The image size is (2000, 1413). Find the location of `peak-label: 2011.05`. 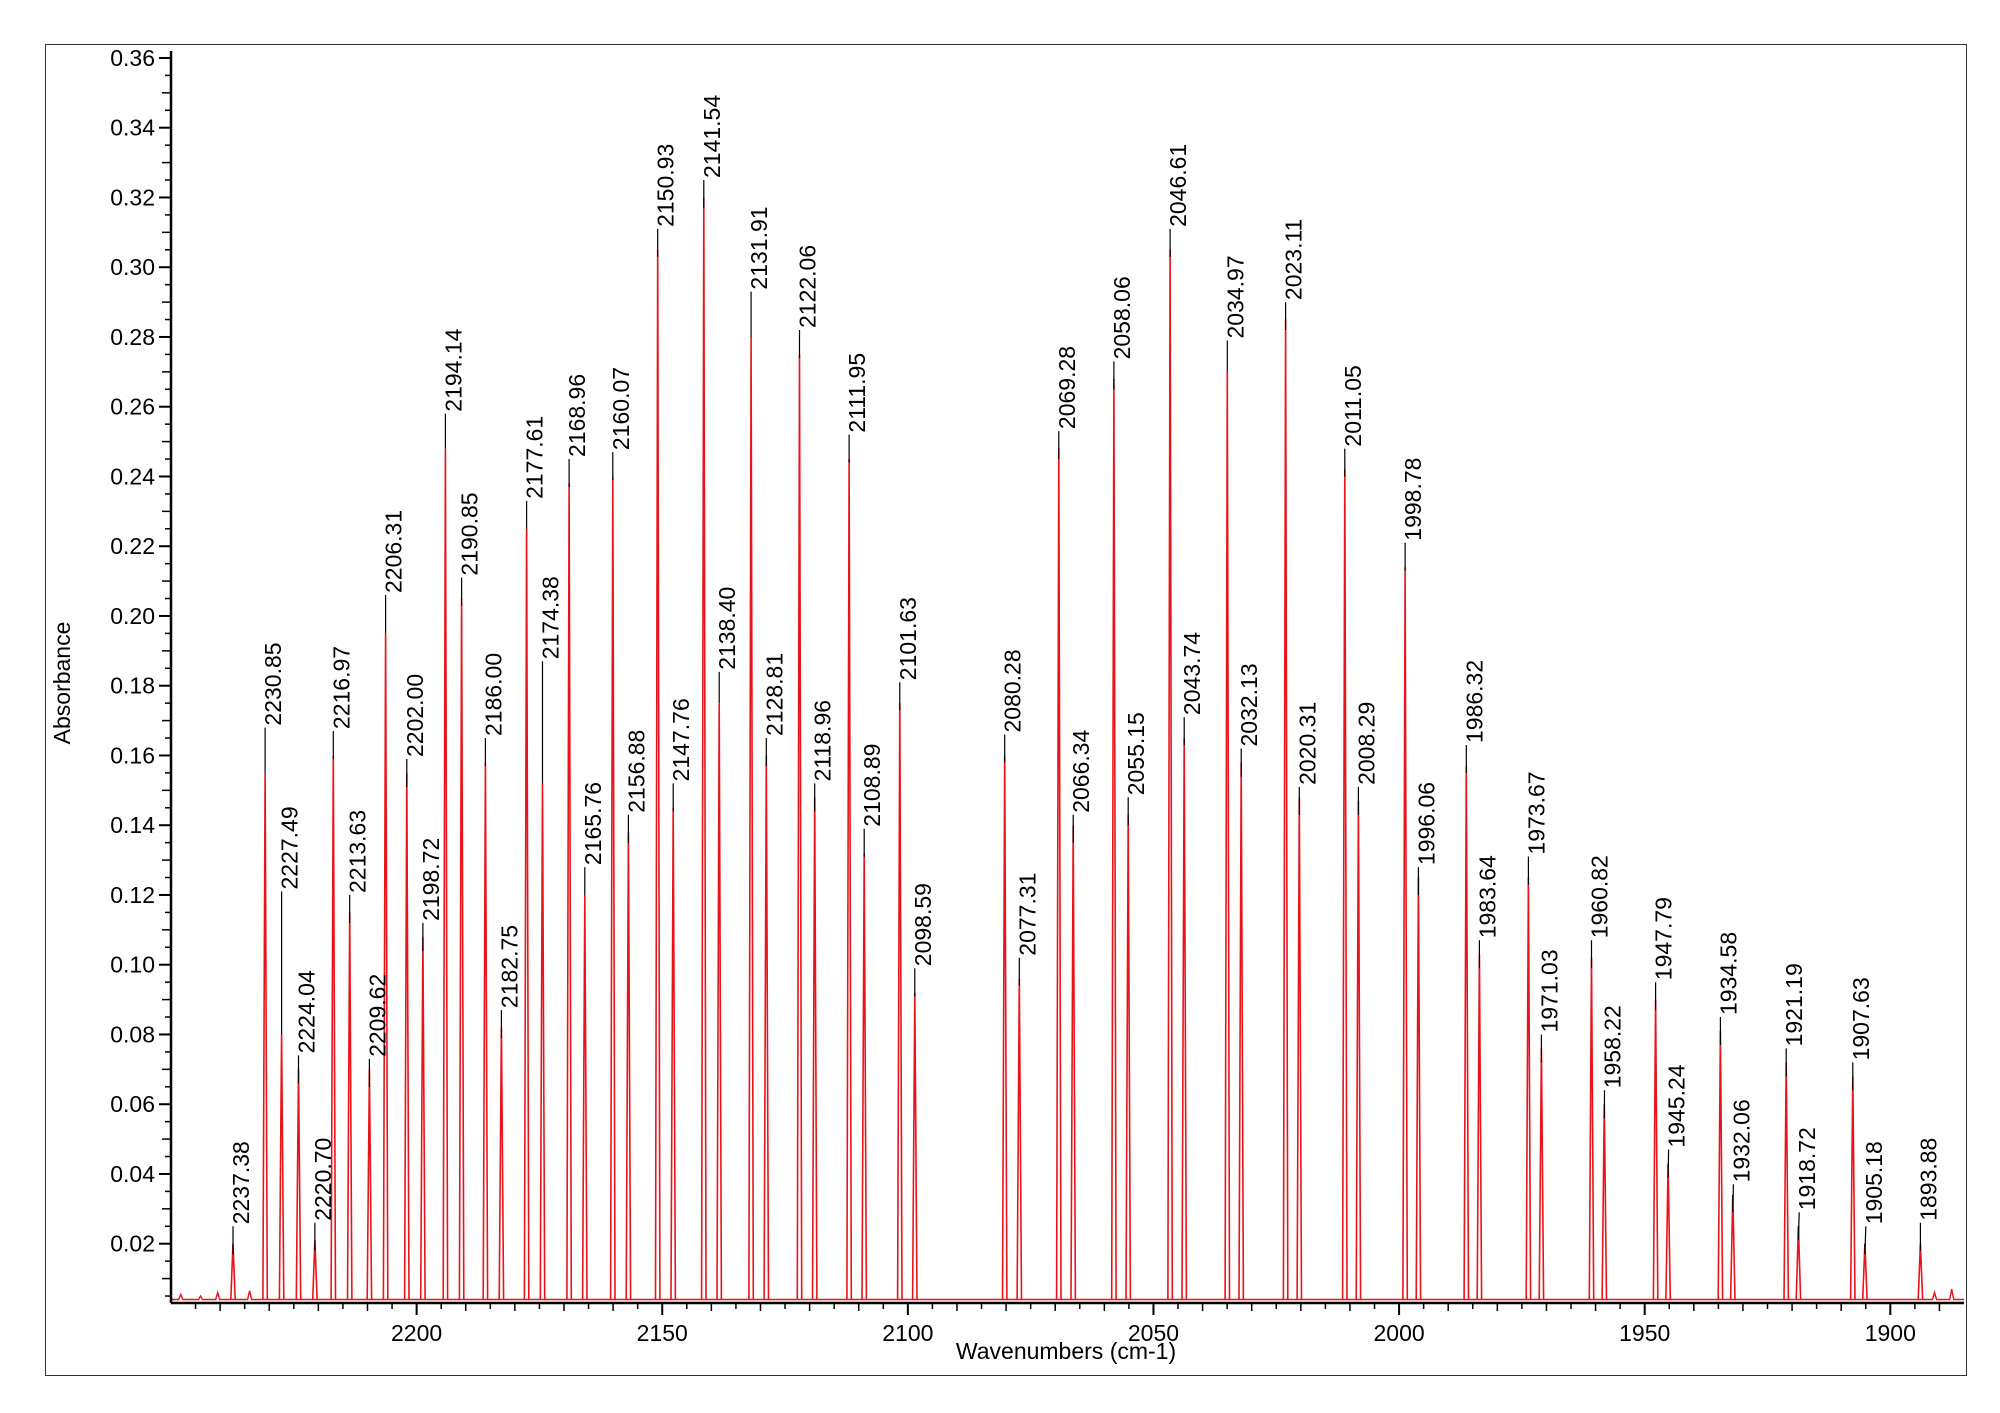

peak-label: 2011.05 is located at coordinates (1353, 405).